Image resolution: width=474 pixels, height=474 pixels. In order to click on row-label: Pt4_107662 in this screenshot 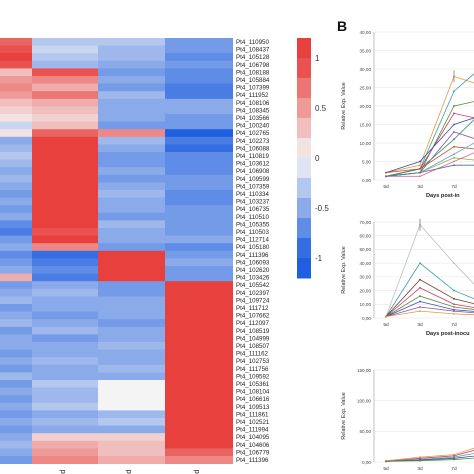, I will do `click(253, 316)`.